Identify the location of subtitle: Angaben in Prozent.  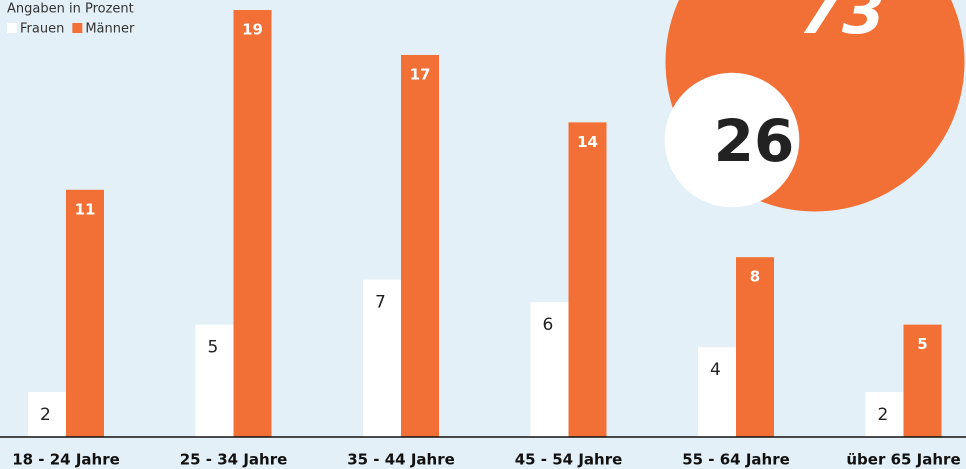
(70, 9).